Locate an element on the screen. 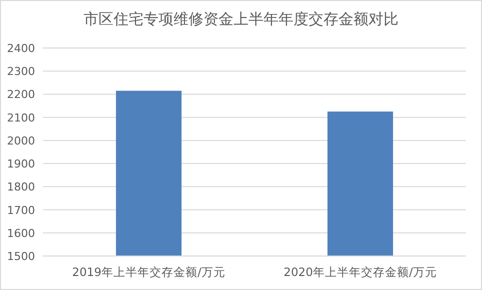 This screenshot has width=482, height=290. y-tick-label: 1500 is located at coordinates (21, 256).